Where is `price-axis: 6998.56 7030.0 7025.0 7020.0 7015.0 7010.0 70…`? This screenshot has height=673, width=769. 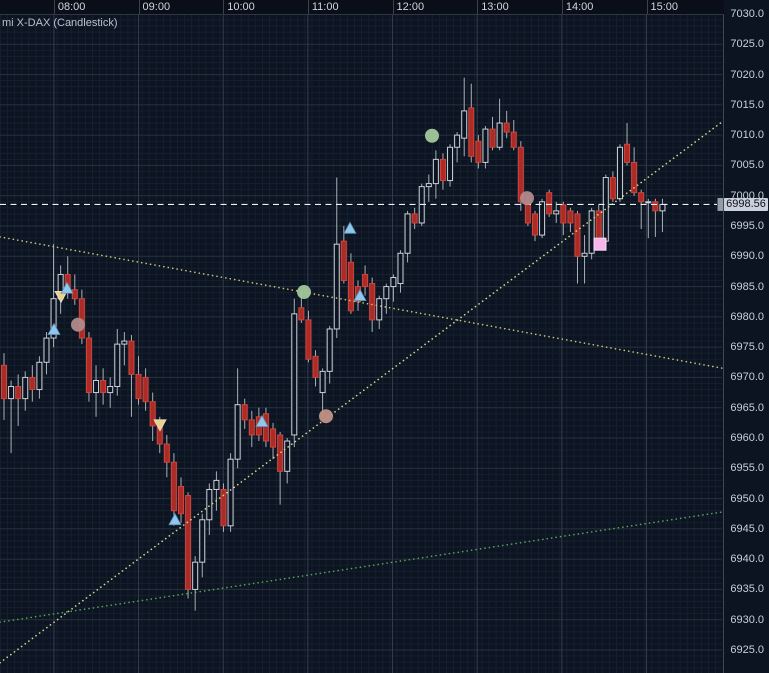 price-axis: 6998.56 7030.0 7025.0 7020.0 7015.0 7010.0 70… is located at coordinates (746, 336).